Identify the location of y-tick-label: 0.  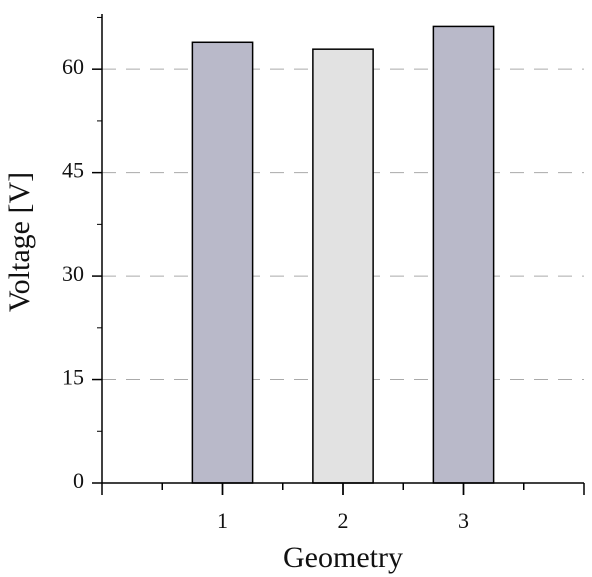
(78, 480).